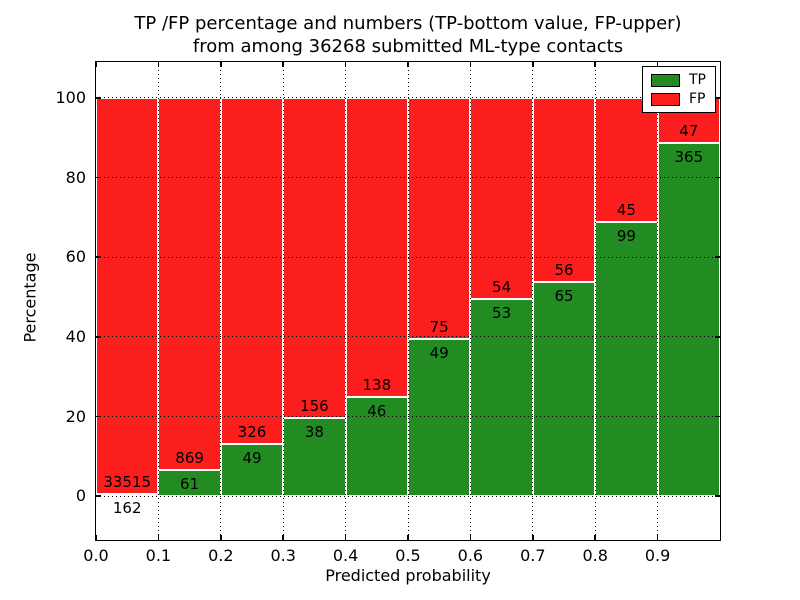 The height and width of the screenshot is (600, 800). What do you see at coordinates (408, 555) in the screenshot?
I see `x-tick-label: 0.5` at bounding box center [408, 555].